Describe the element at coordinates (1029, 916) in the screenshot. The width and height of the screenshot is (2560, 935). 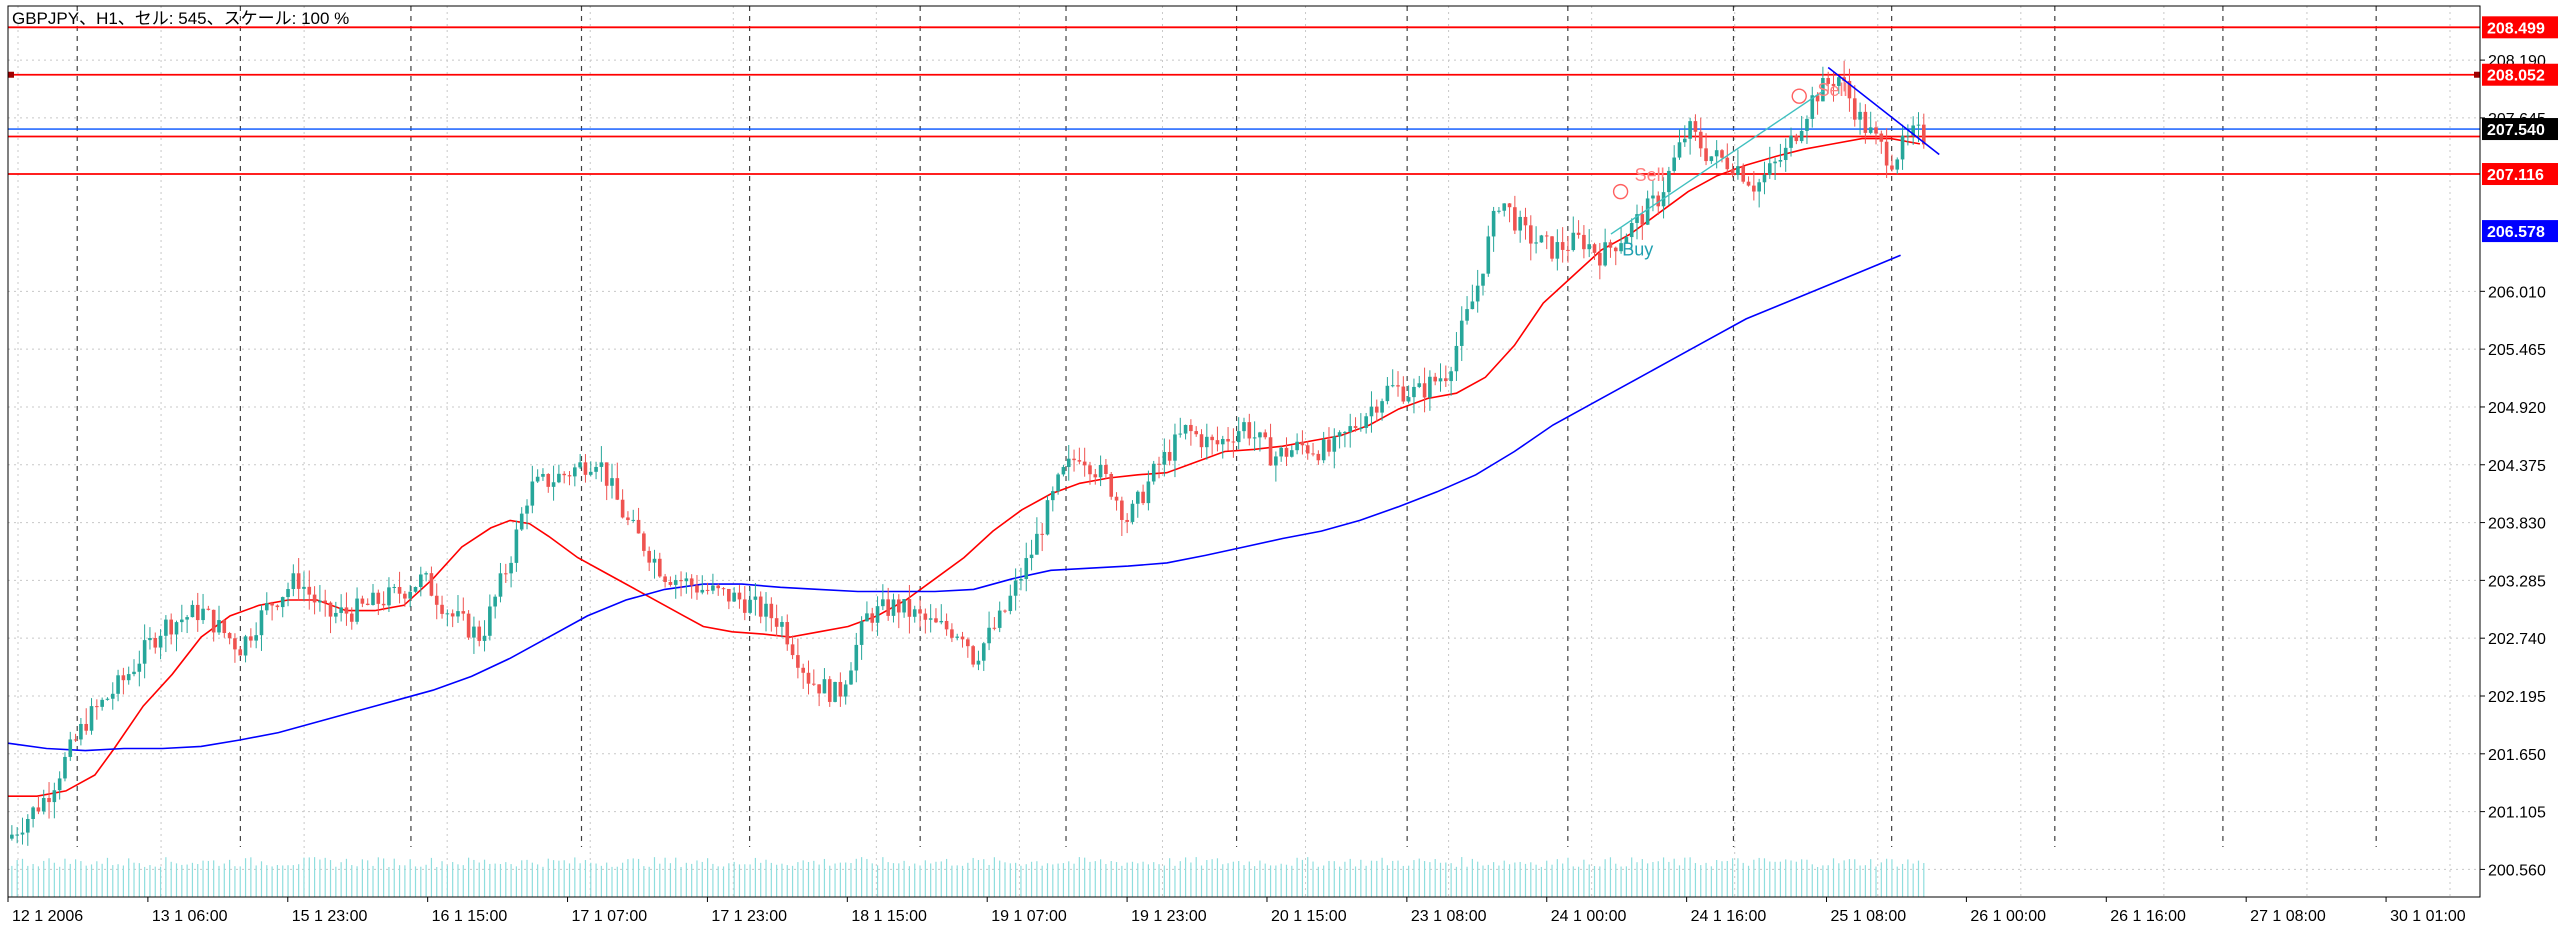
I see `time-tick-label: 19 1 07:00` at that location.